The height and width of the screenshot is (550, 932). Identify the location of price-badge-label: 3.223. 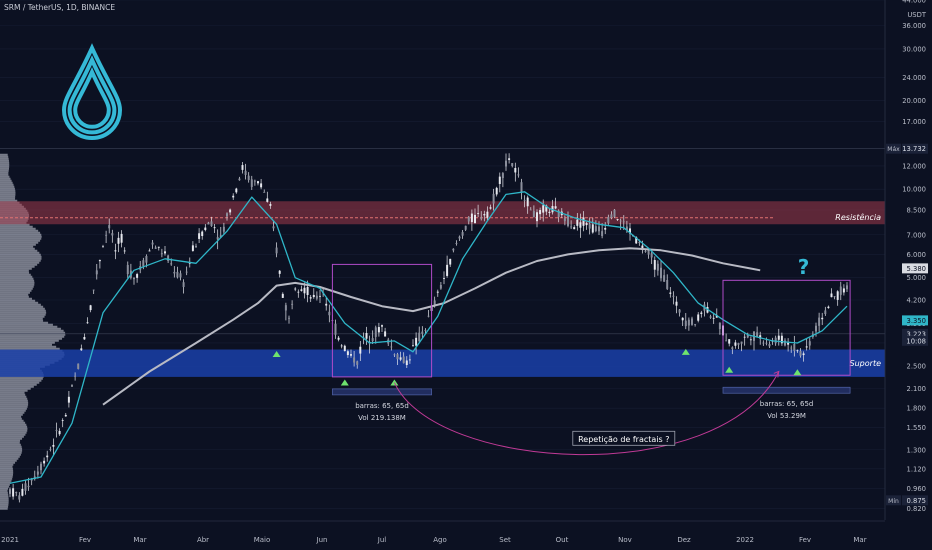
(916, 334).